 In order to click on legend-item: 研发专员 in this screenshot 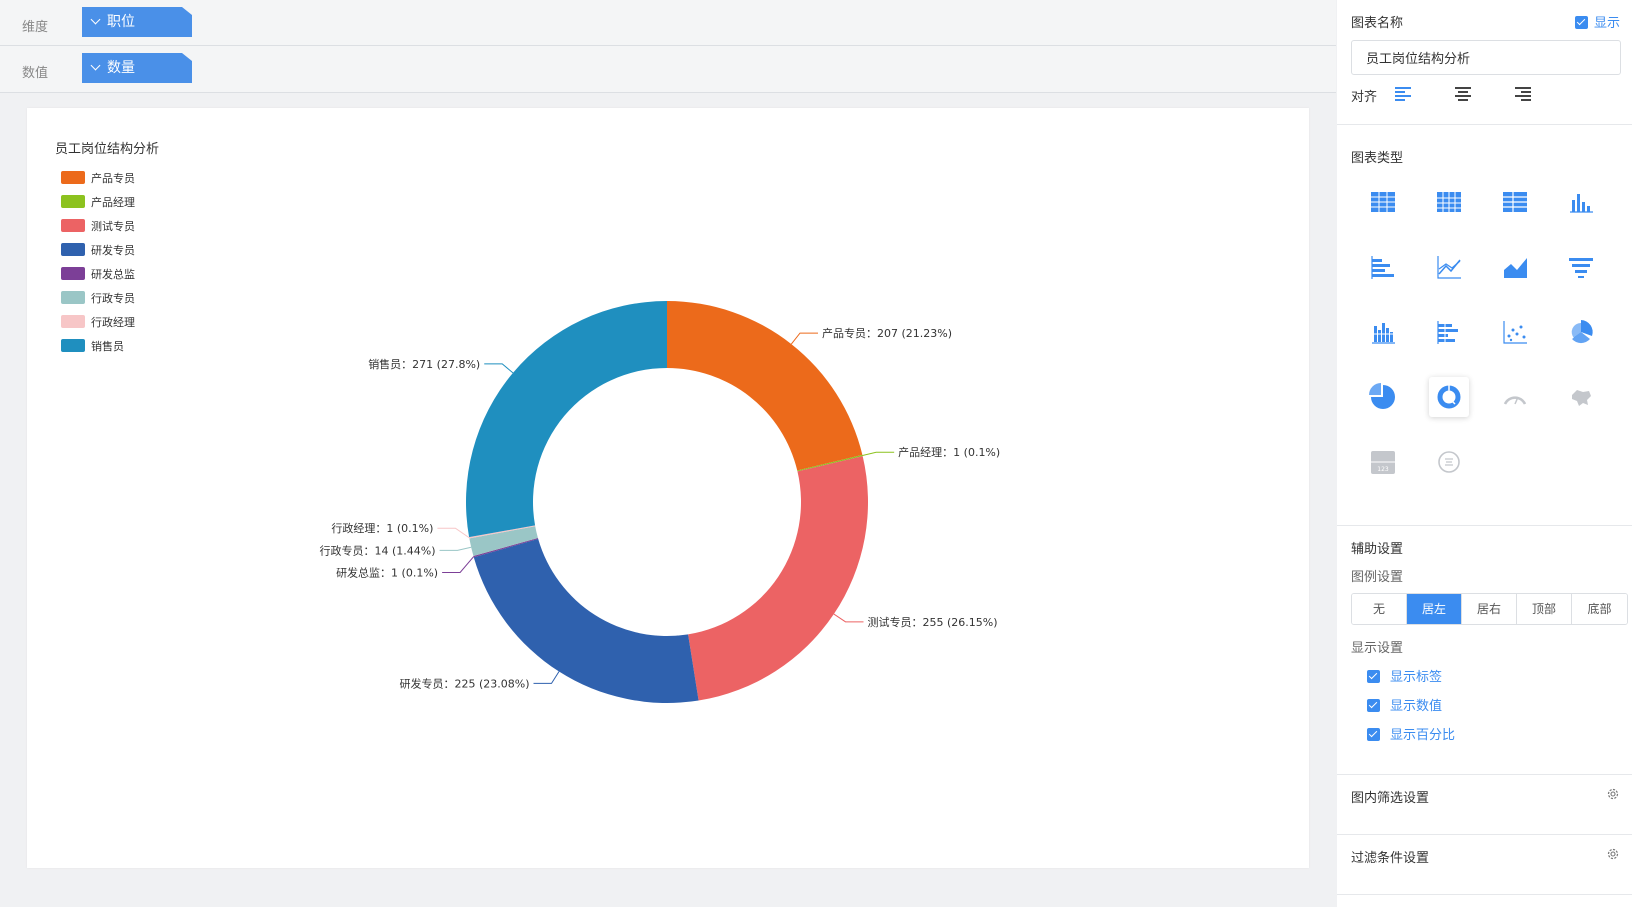, I will do `click(98, 250)`.